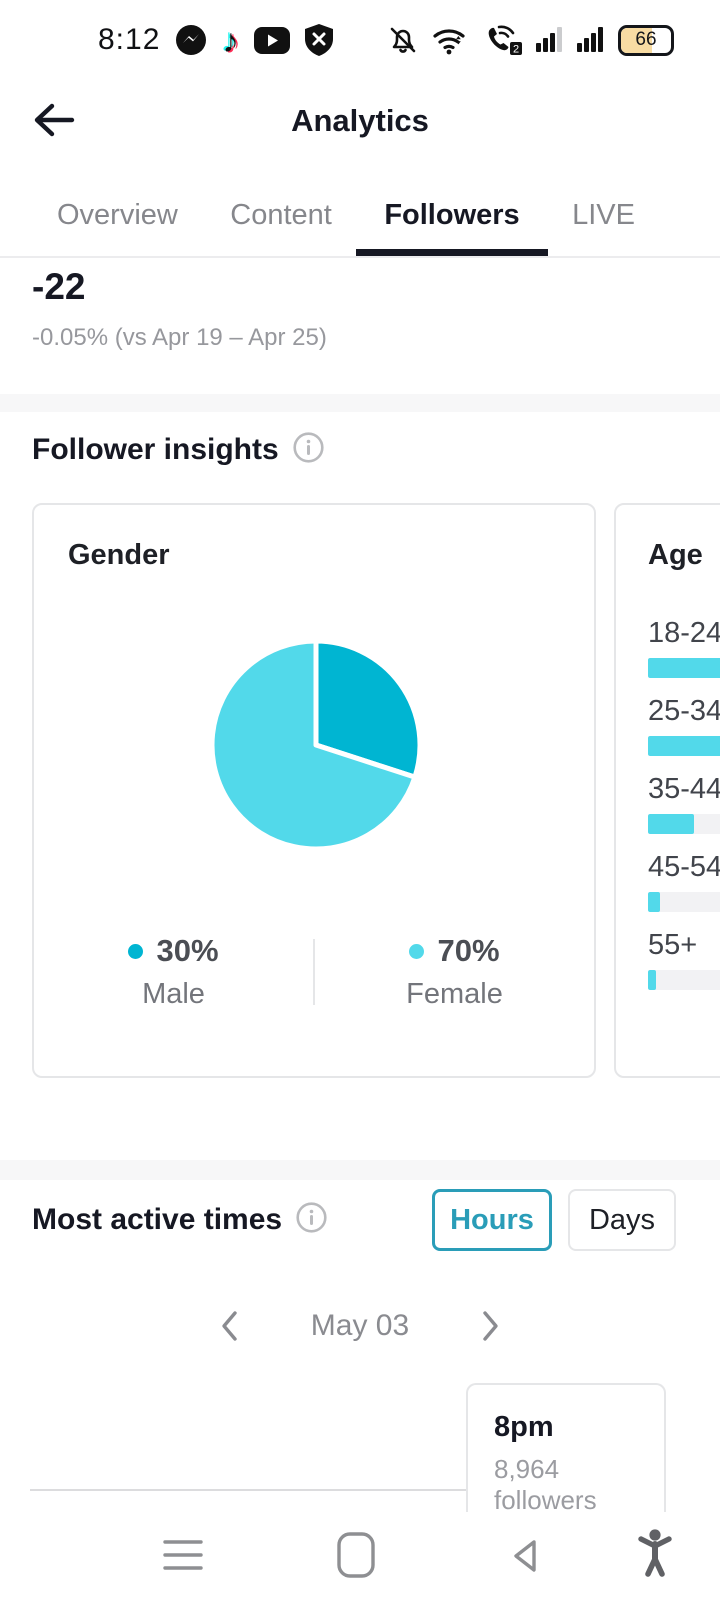 The width and height of the screenshot is (720, 1600). Describe the element at coordinates (117, 215) in the screenshot. I see `tab-overview: Overview` at that location.